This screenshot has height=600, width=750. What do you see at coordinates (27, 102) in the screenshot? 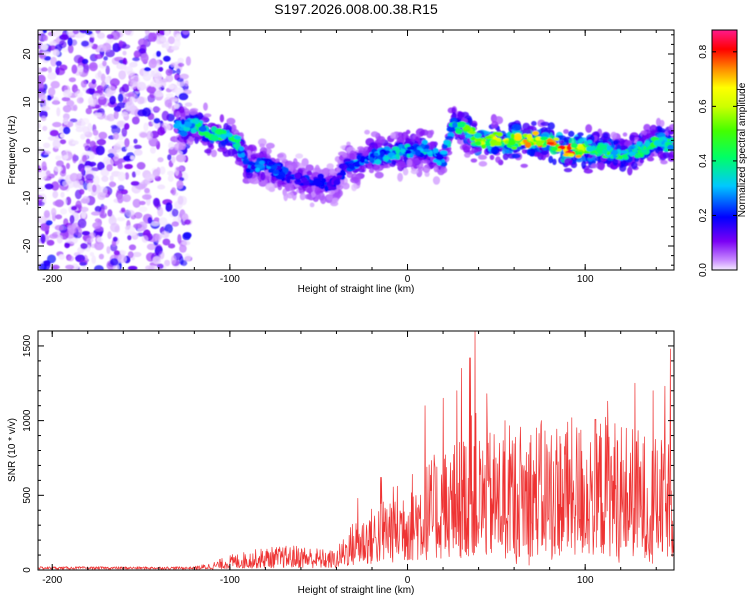
I see `y-tick-label: 10` at bounding box center [27, 102].